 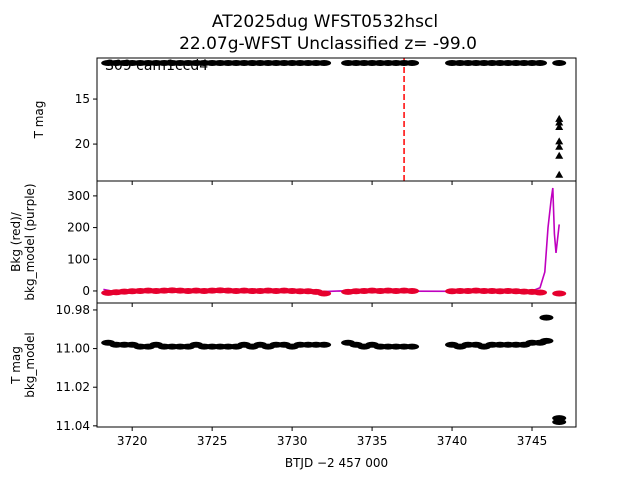 I want to click on y-tick-label: 11.02, so click(x=73, y=387).